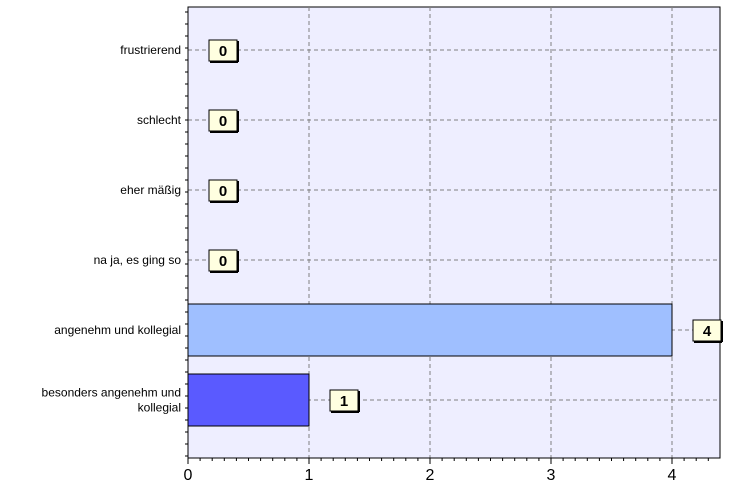 This screenshot has width=730, height=489. I want to click on x-tick-label: 2, so click(430, 475).